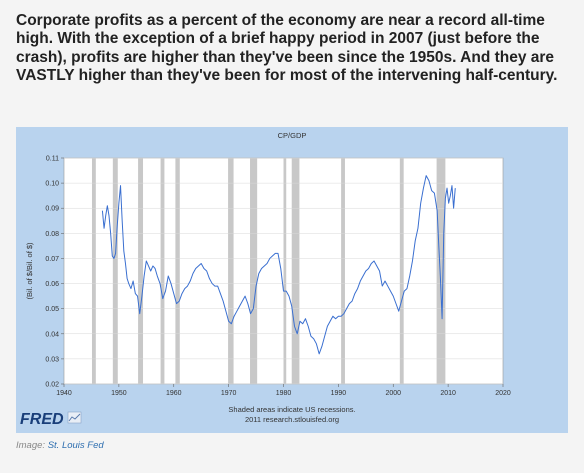 The image size is (584, 473). I want to click on x-tick-label: 1950, so click(119, 393).